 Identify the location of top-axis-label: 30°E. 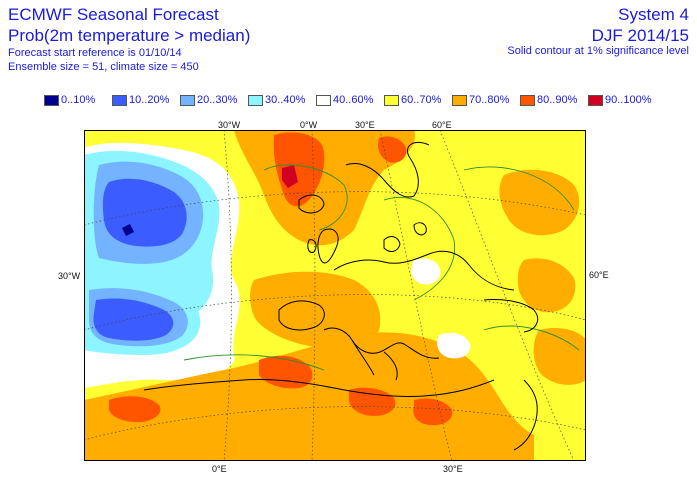
(365, 125).